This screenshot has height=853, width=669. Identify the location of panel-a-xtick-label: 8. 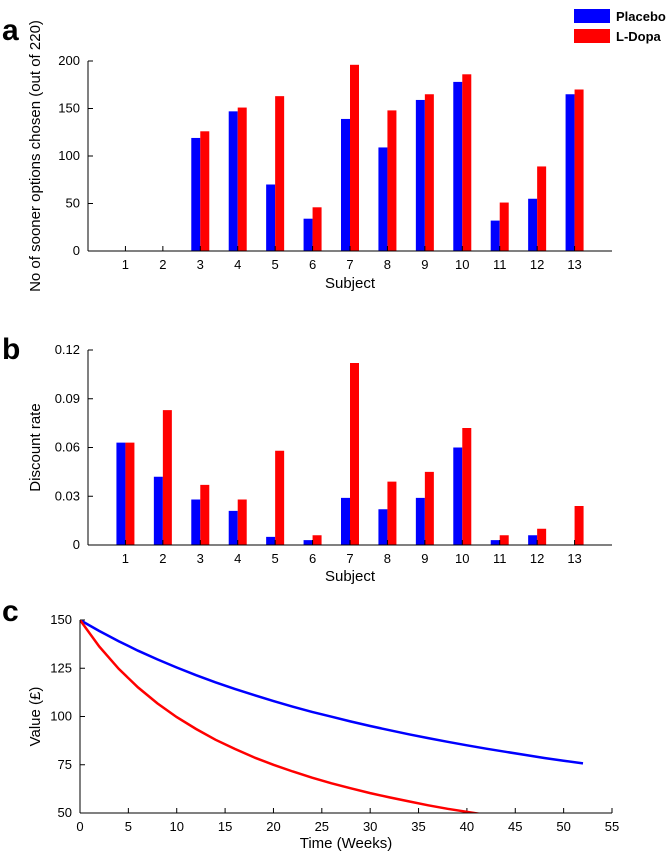
(387, 264).